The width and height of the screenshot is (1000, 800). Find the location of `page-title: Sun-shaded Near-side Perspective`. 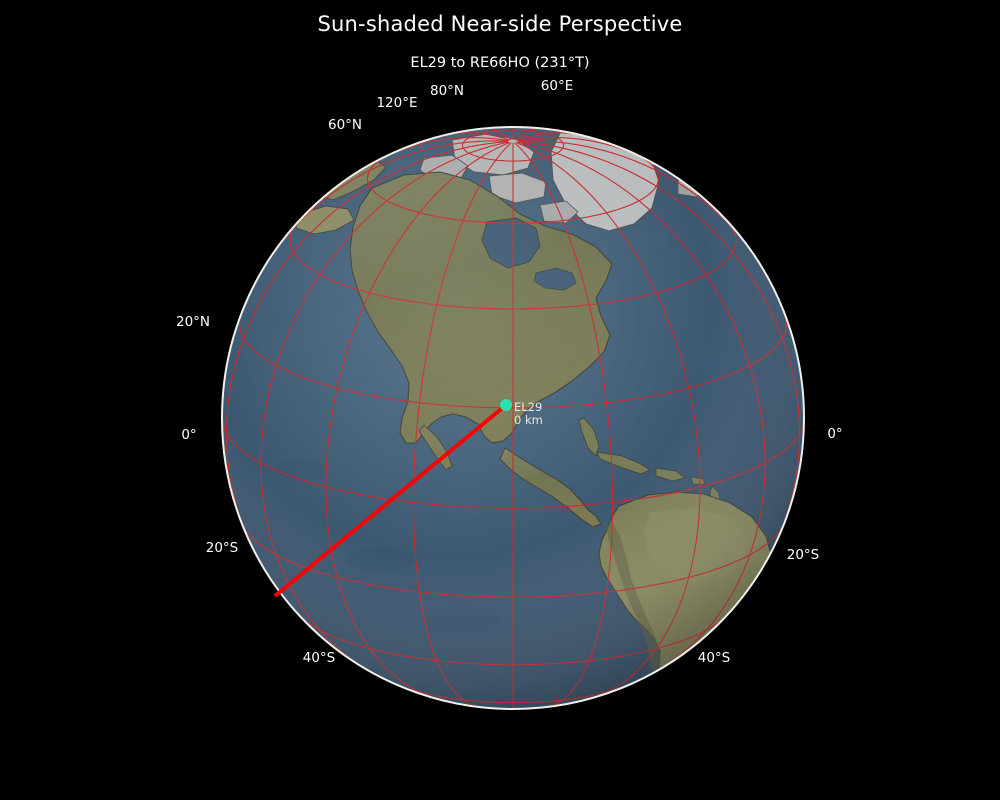

page-title: Sun-shaded Near-side Perspective is located at coordinates (500, 24).